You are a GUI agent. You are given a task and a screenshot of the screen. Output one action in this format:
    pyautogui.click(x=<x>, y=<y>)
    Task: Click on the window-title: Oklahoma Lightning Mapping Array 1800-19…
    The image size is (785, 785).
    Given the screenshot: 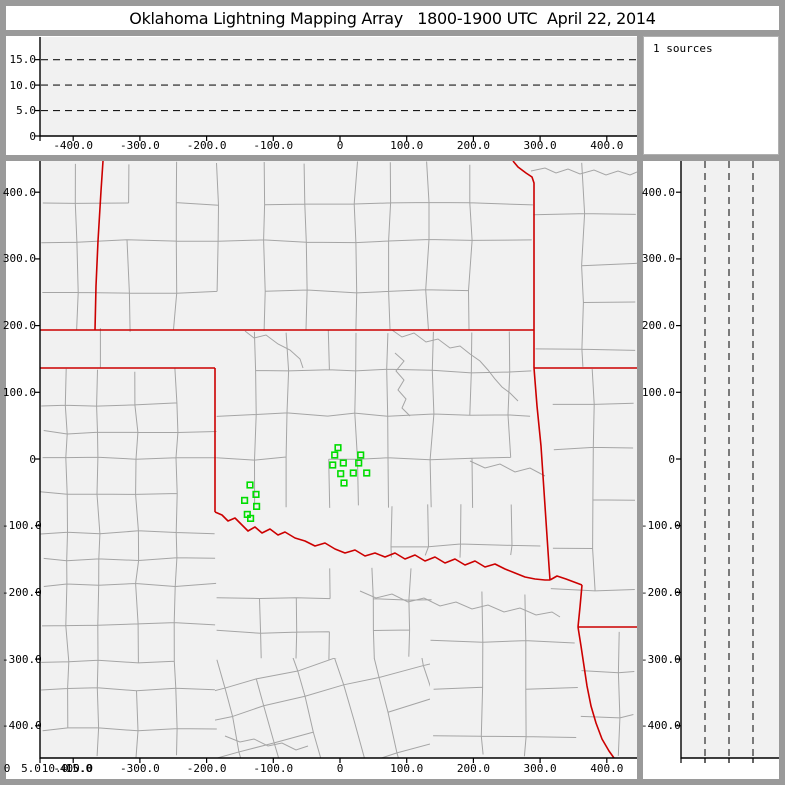 What is the action you would take?
    pyautogui.click(x=392, y=18)
    